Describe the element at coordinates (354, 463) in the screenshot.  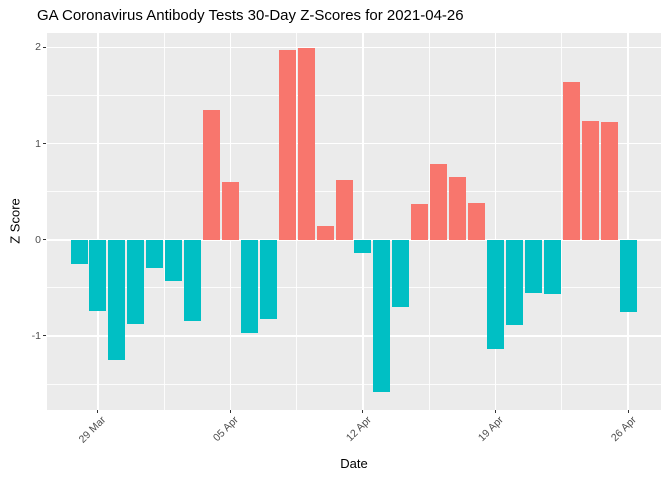
I see `x-axis-title: Date` at that location.